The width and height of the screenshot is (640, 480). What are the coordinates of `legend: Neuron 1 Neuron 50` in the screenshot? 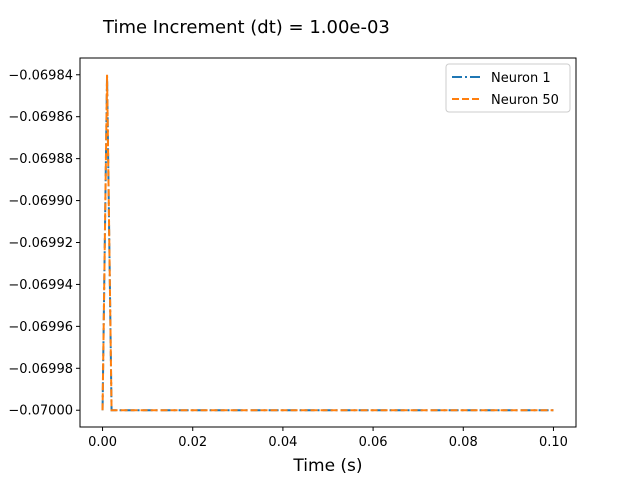 It's located at (508, 88).